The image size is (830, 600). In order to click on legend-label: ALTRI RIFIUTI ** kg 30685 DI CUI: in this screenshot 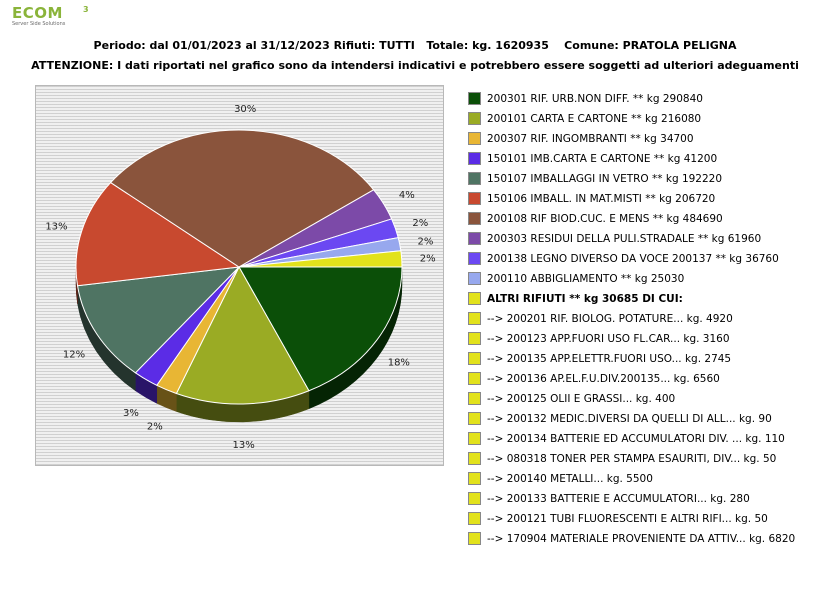, I will do `click(585, 299)`.